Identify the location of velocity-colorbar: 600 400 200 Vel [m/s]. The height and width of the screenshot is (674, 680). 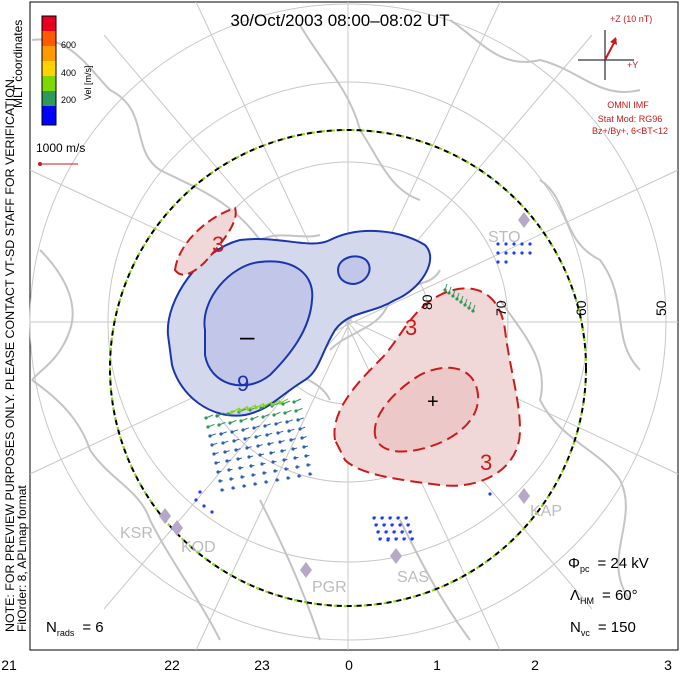
(67, 70).